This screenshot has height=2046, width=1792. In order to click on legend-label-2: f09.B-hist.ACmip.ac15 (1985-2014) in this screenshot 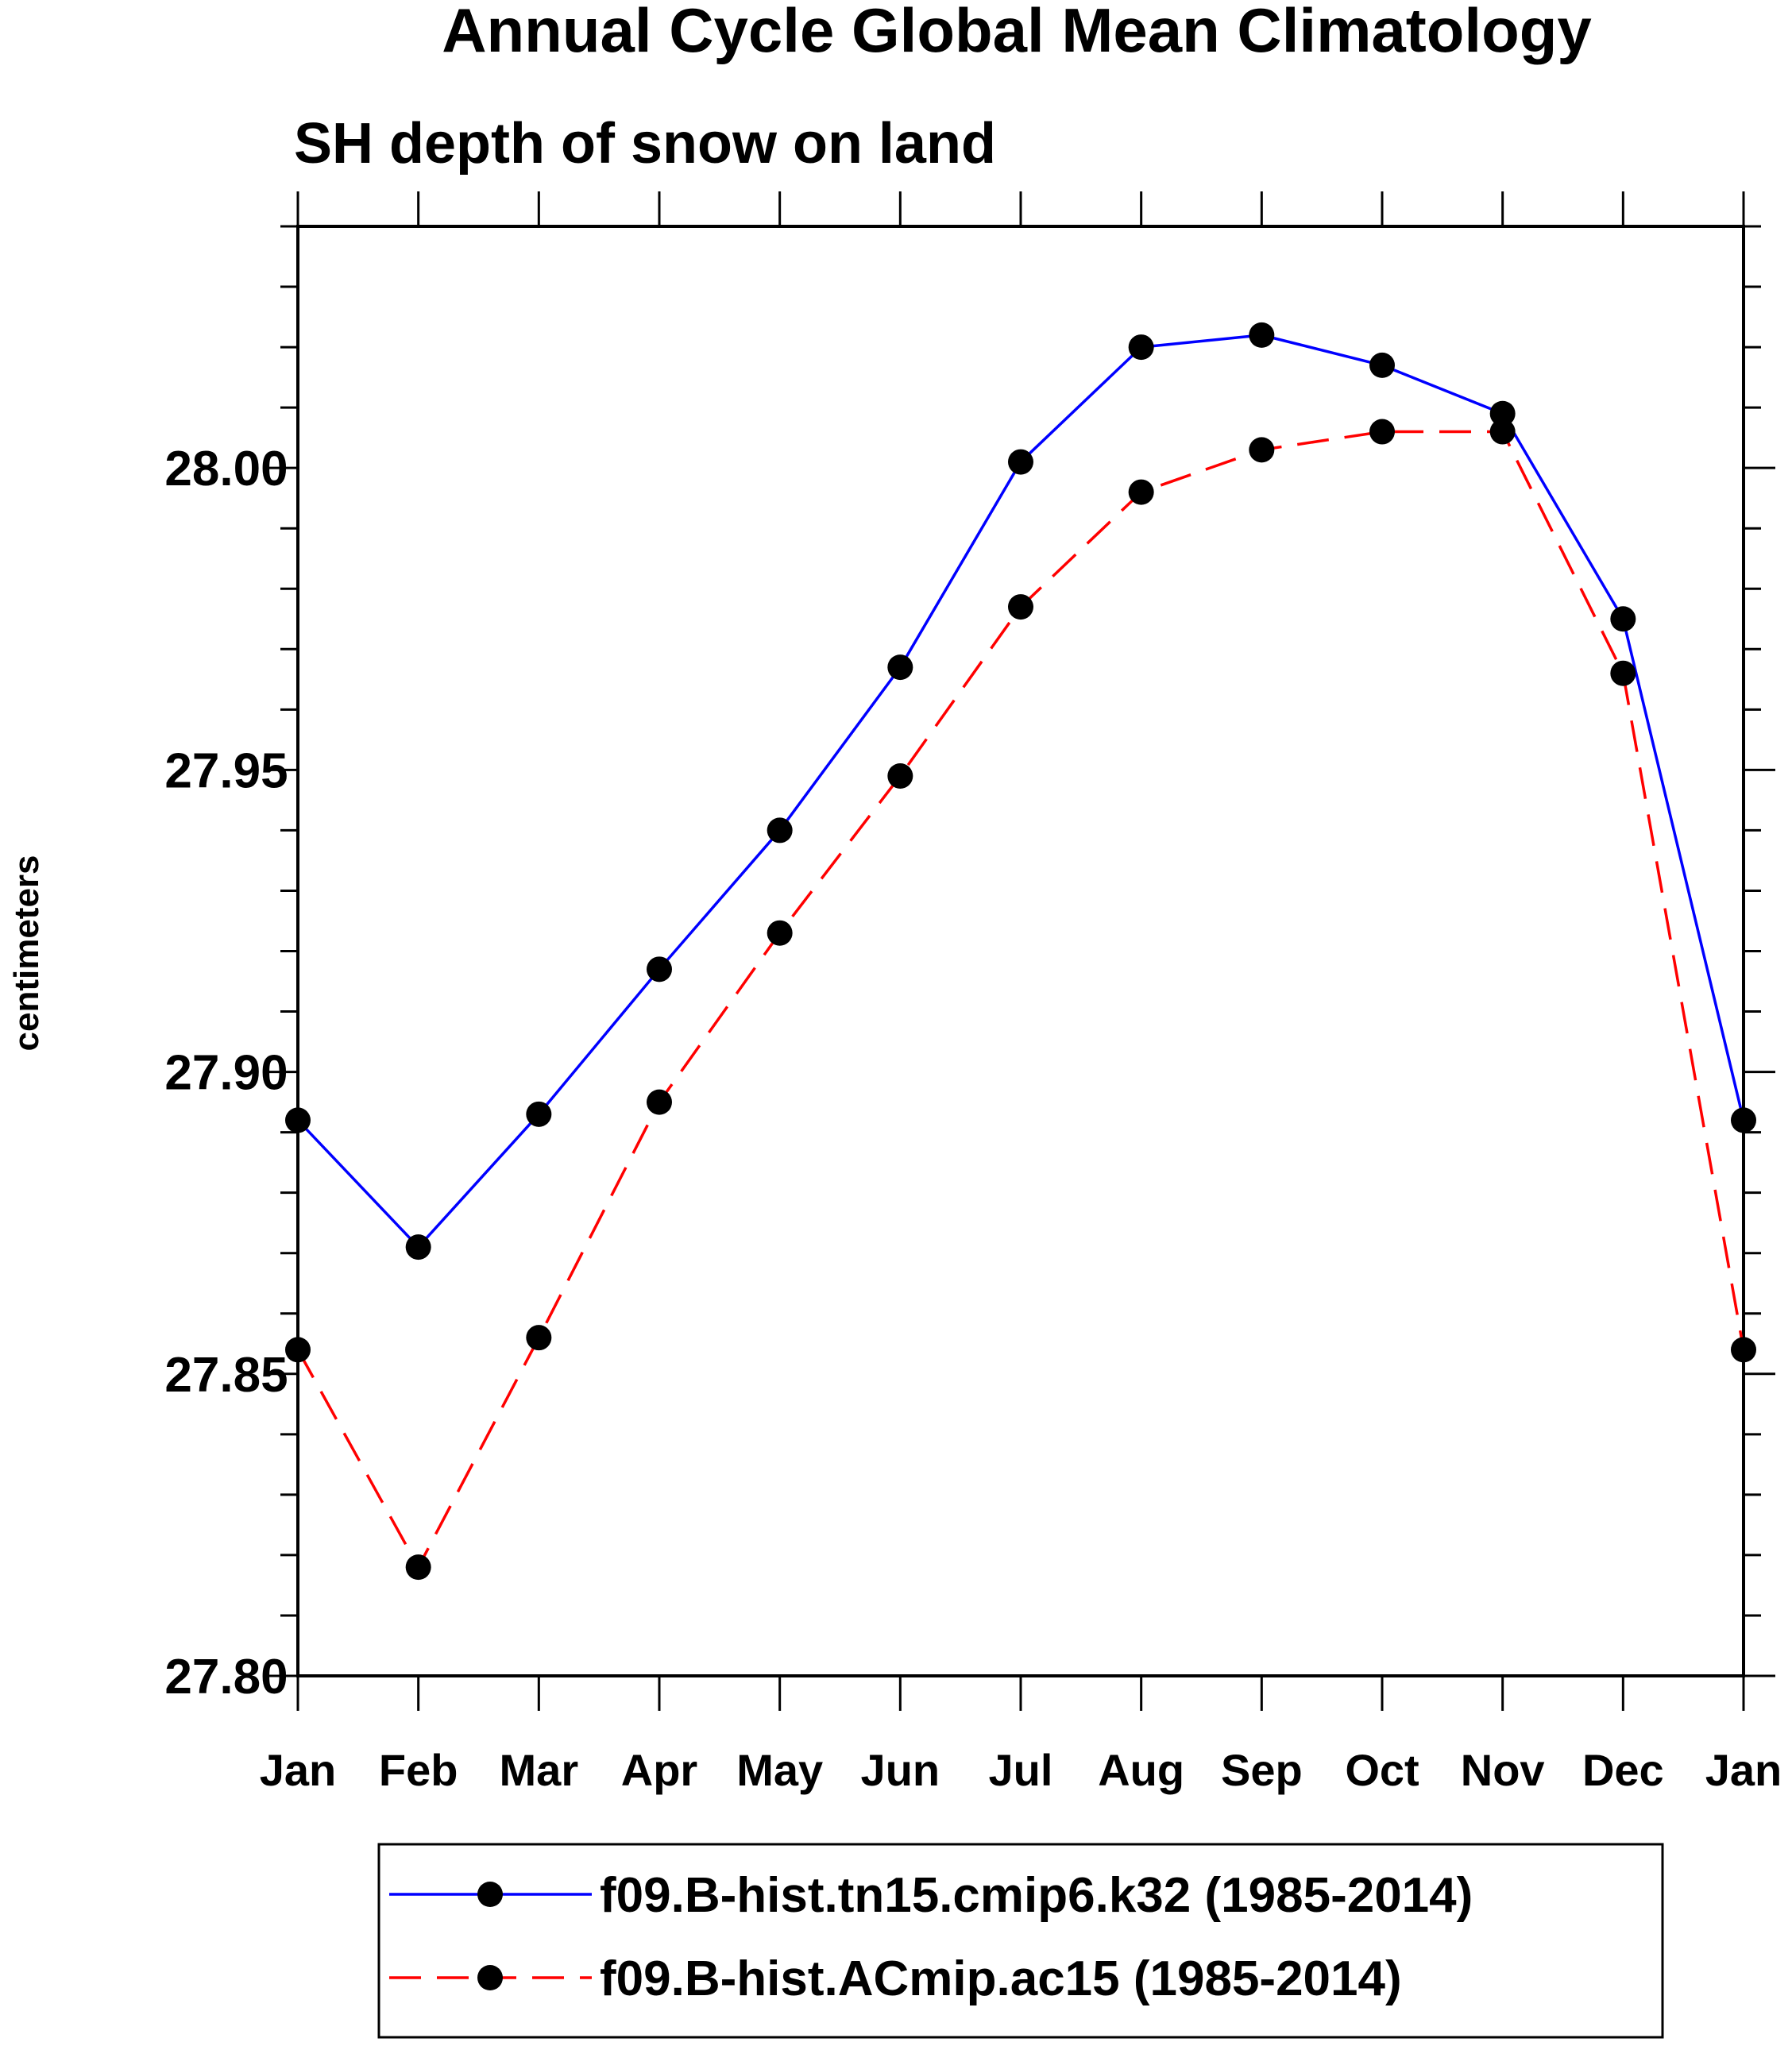, I will do `click(1001, 1978)`.